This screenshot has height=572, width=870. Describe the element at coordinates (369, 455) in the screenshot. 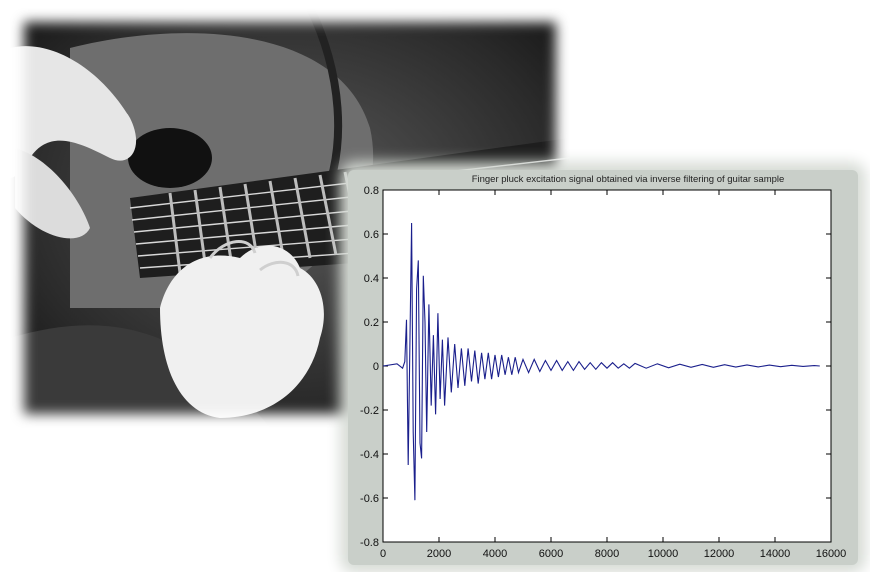

I see `y-tick-label: -0.4` at that location.